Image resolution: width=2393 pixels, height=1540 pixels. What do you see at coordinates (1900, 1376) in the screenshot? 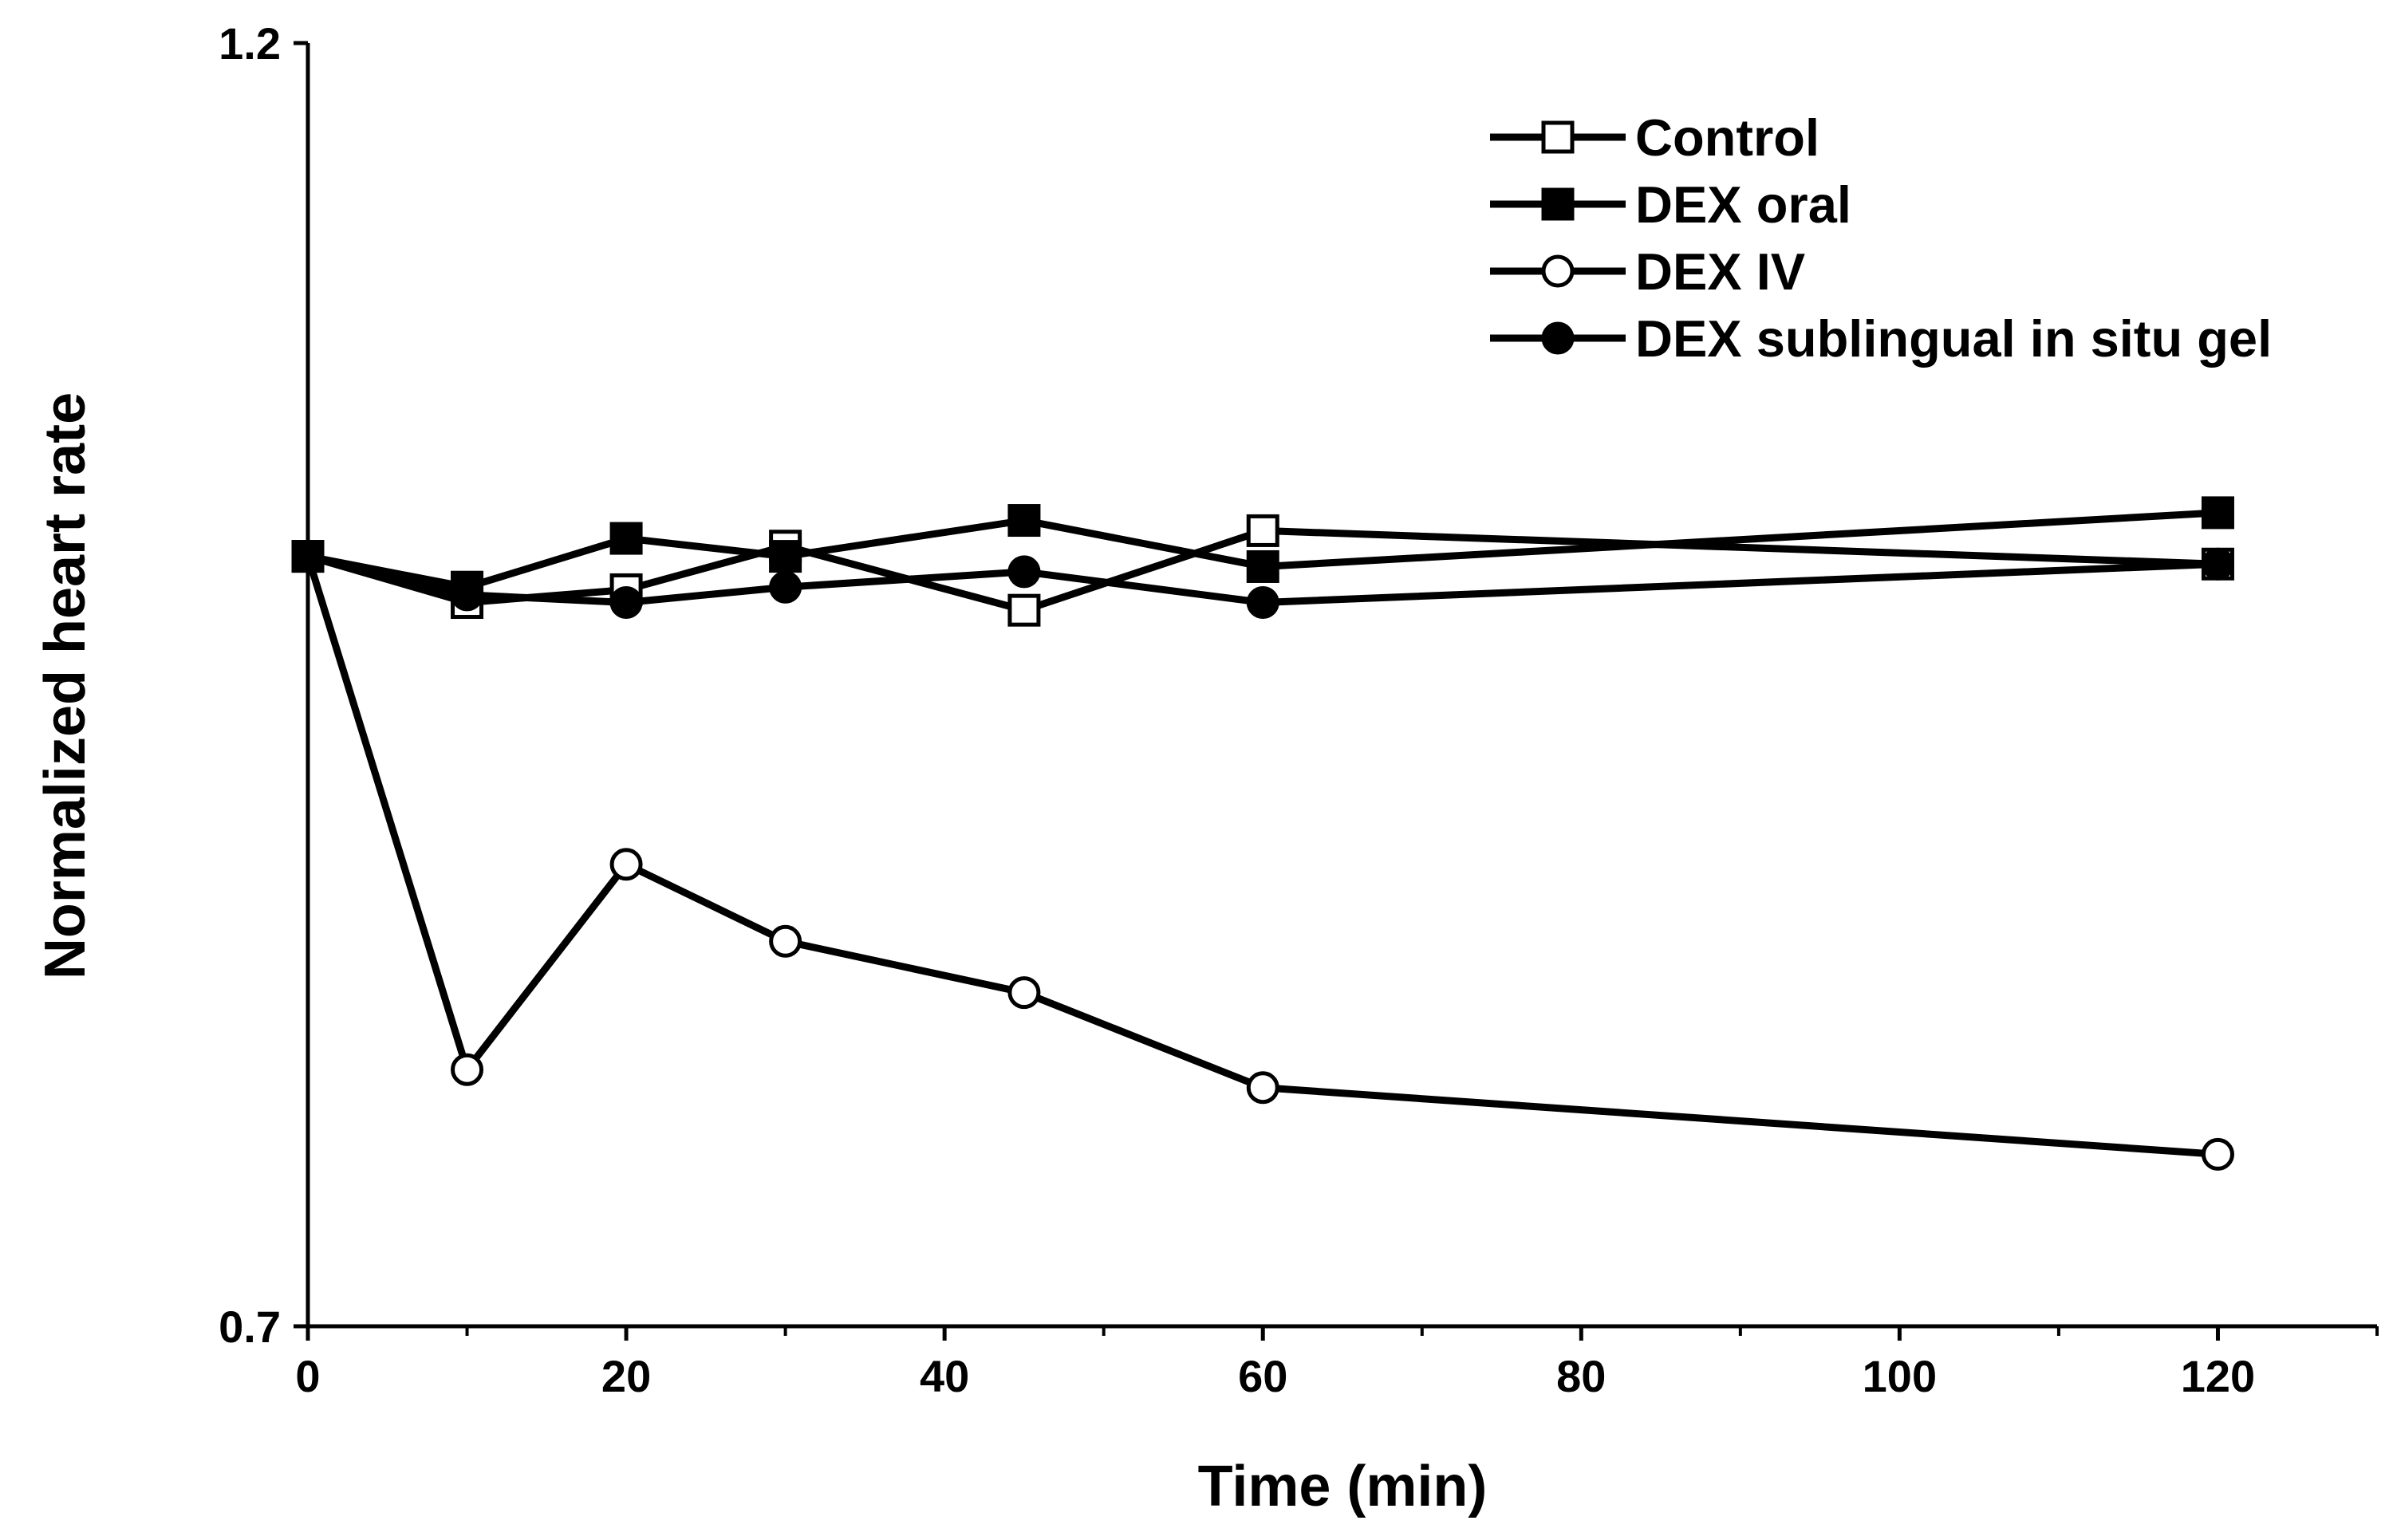
I see `x-tick-label: 100` at bounding box center [1900, 1376].